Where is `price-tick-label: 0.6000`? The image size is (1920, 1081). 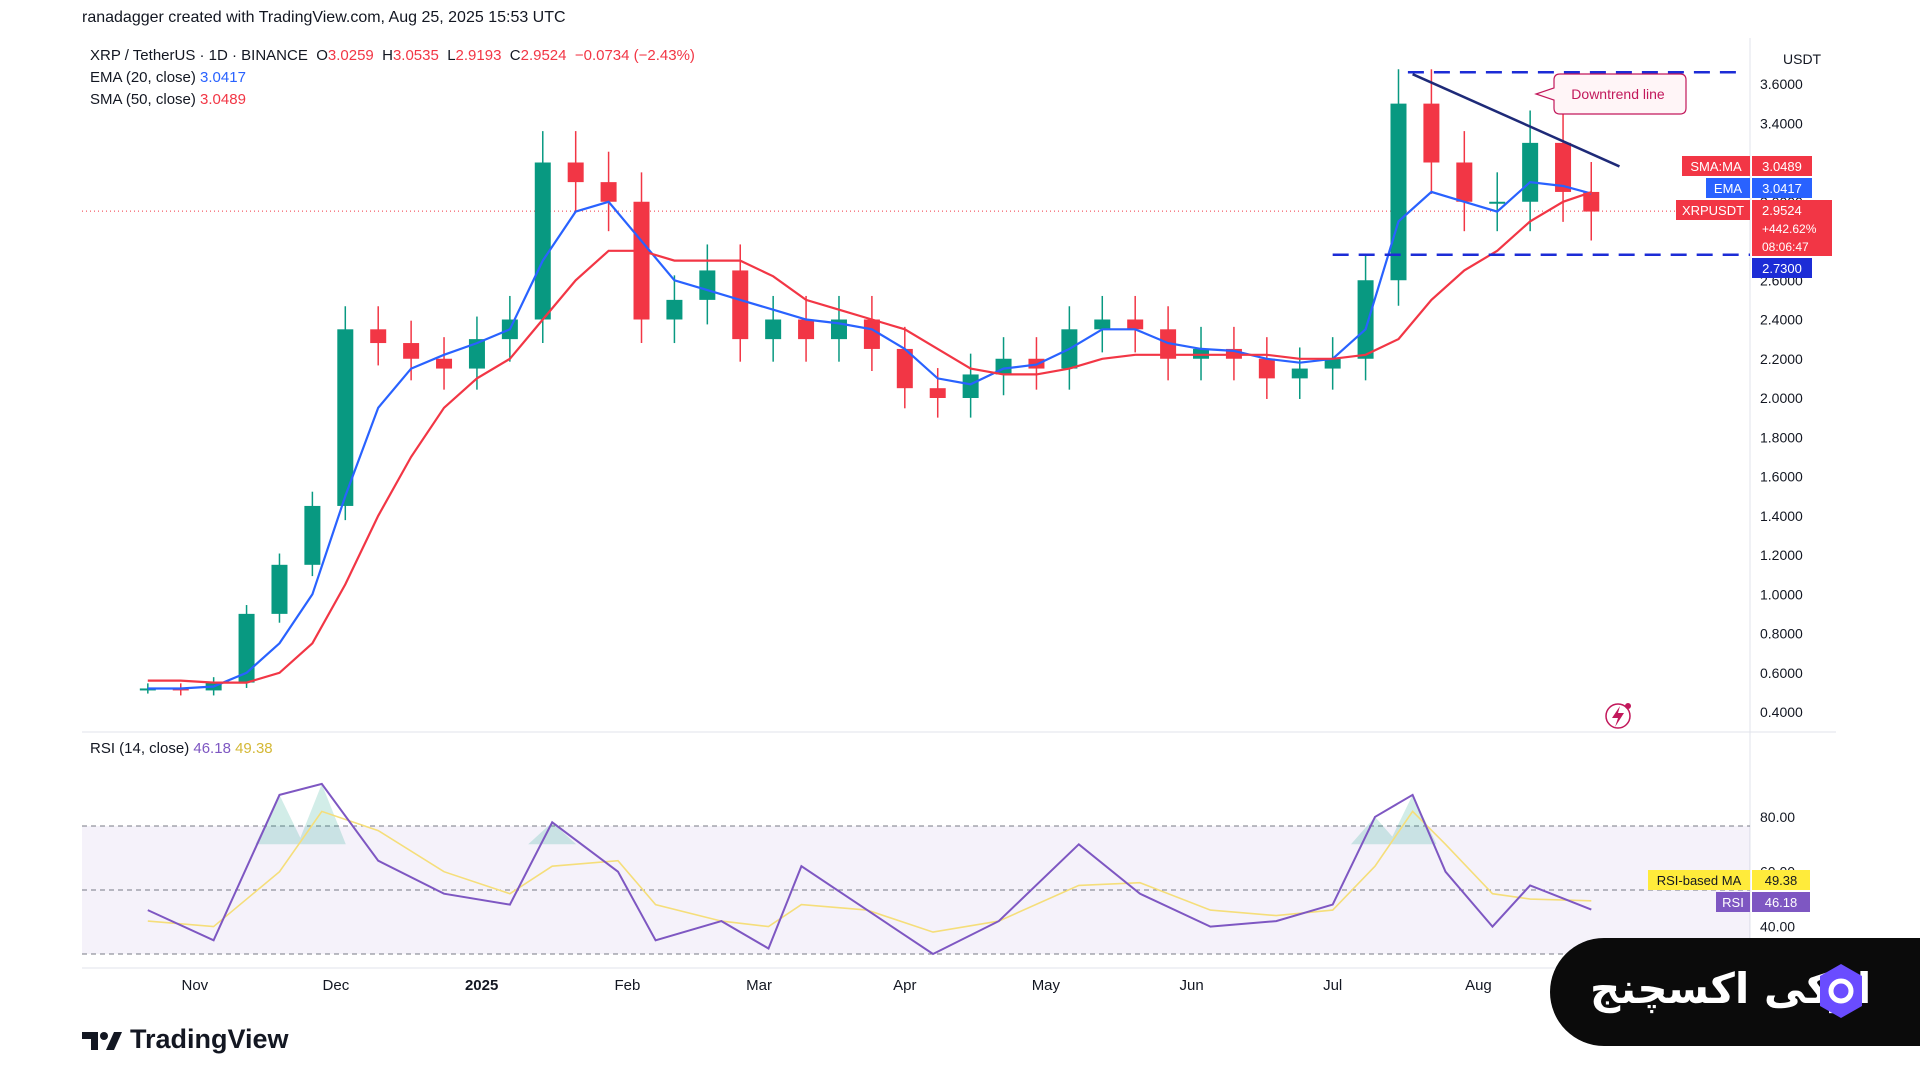 price-tick-label: 0.6000 is located at coordinates (1781, 673).